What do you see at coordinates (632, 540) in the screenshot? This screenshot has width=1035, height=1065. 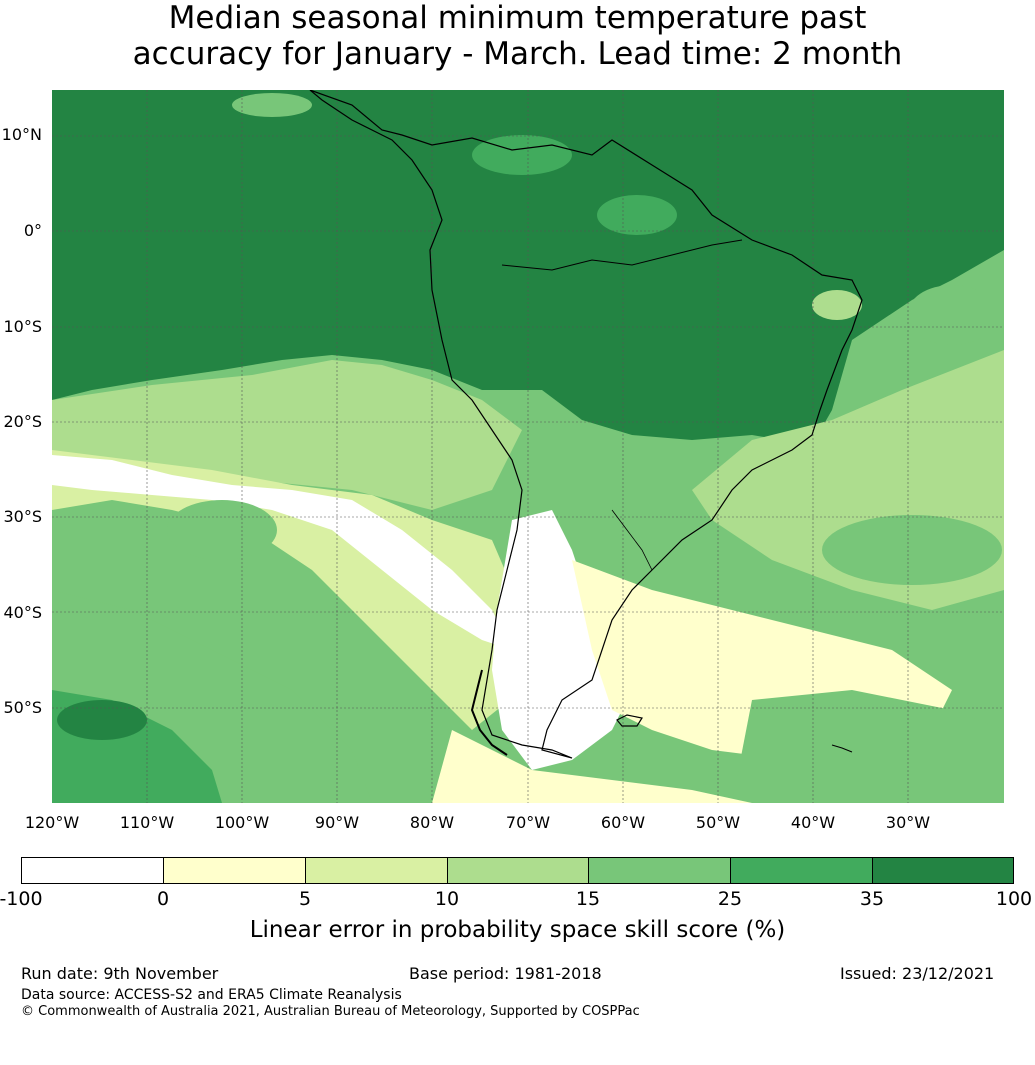 I see `parana-river` at bounding box center [632, 540].